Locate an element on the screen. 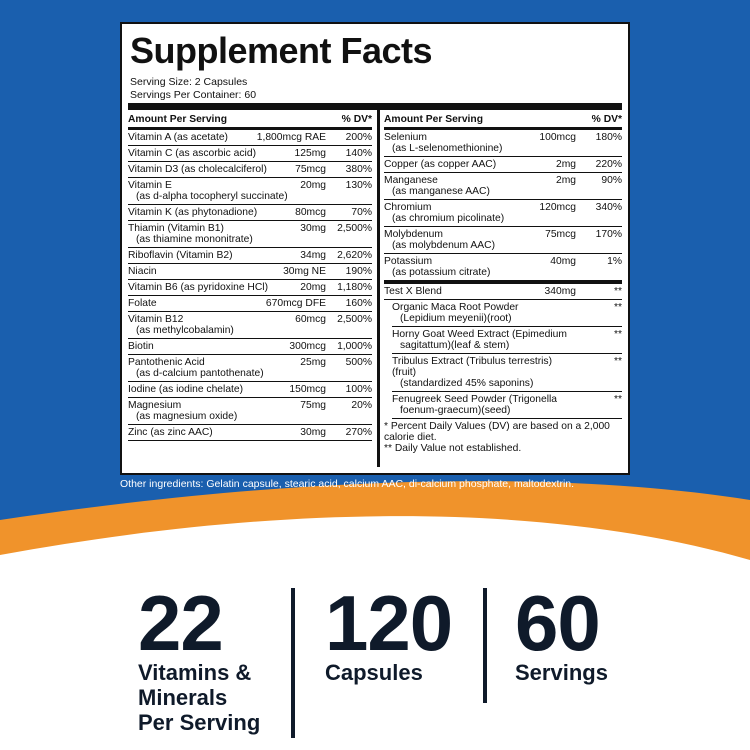  daily-value: 220% is located at coordinates (608, 164).